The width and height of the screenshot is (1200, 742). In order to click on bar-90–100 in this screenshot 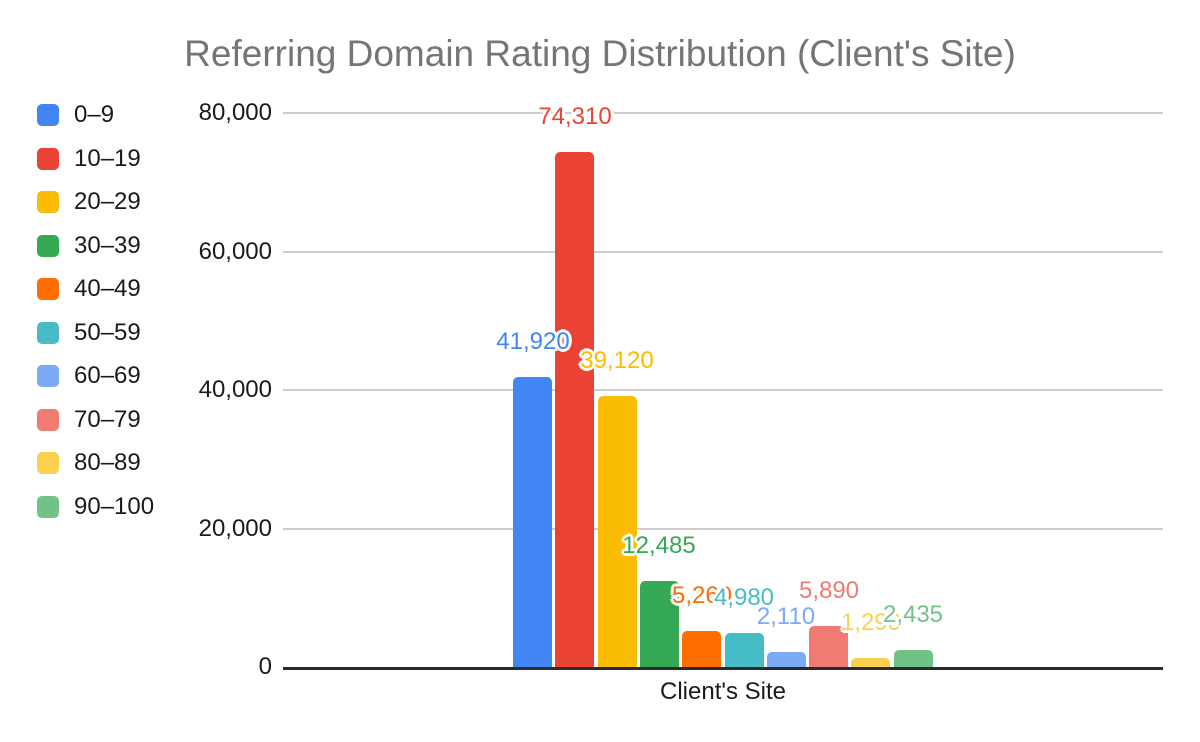, I will do `click(913, 658)`.